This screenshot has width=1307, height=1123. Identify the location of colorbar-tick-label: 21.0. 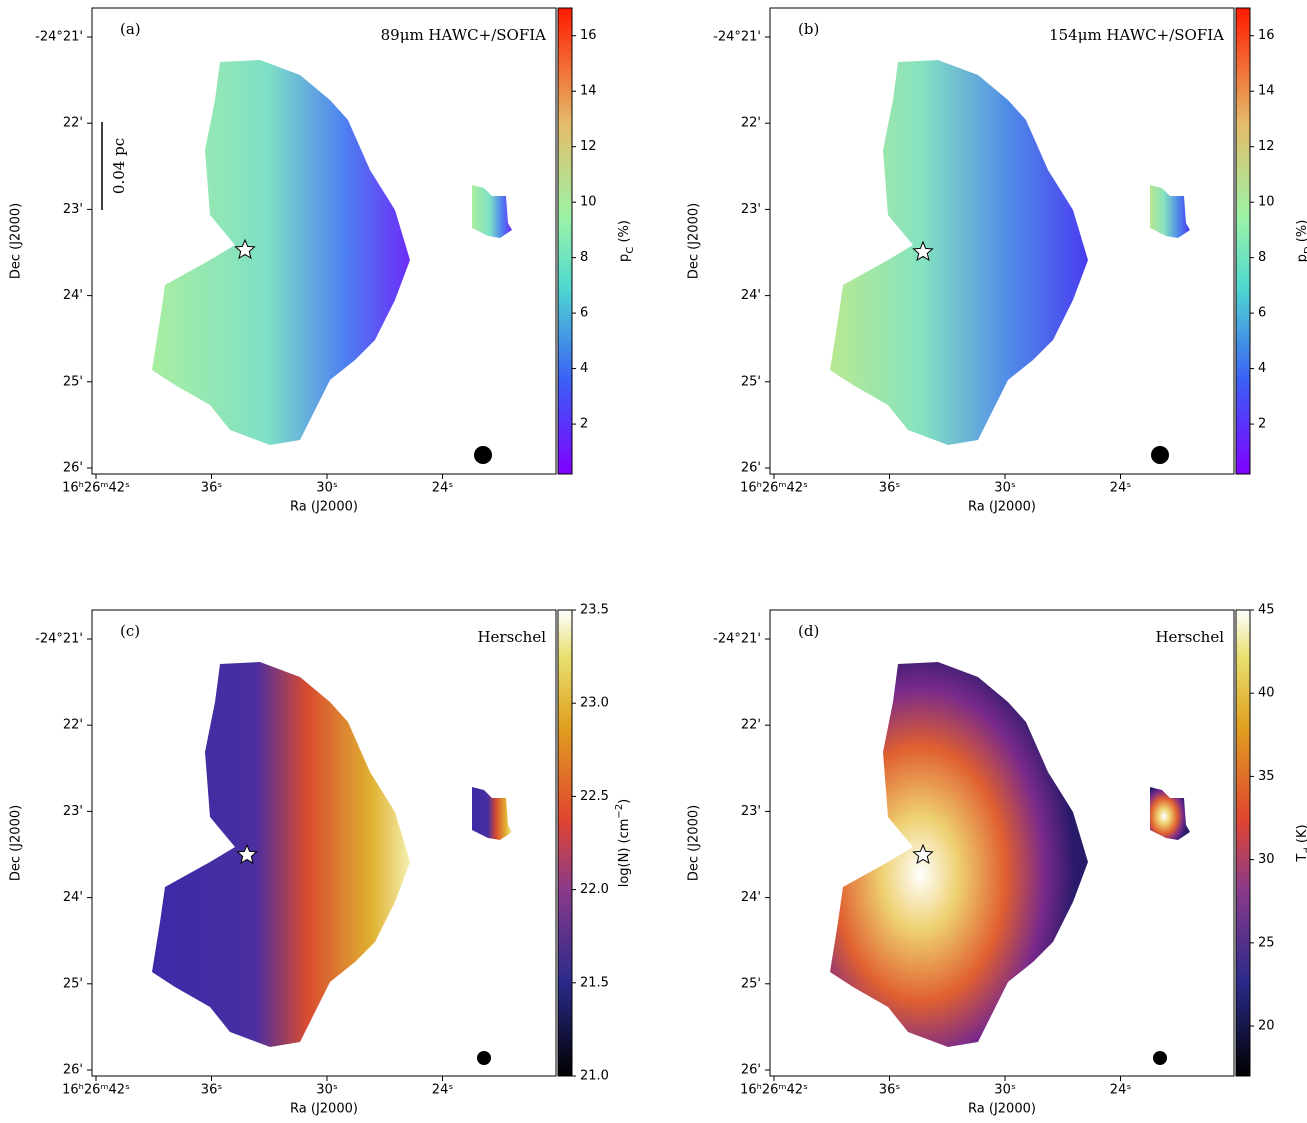
(594, 1076).